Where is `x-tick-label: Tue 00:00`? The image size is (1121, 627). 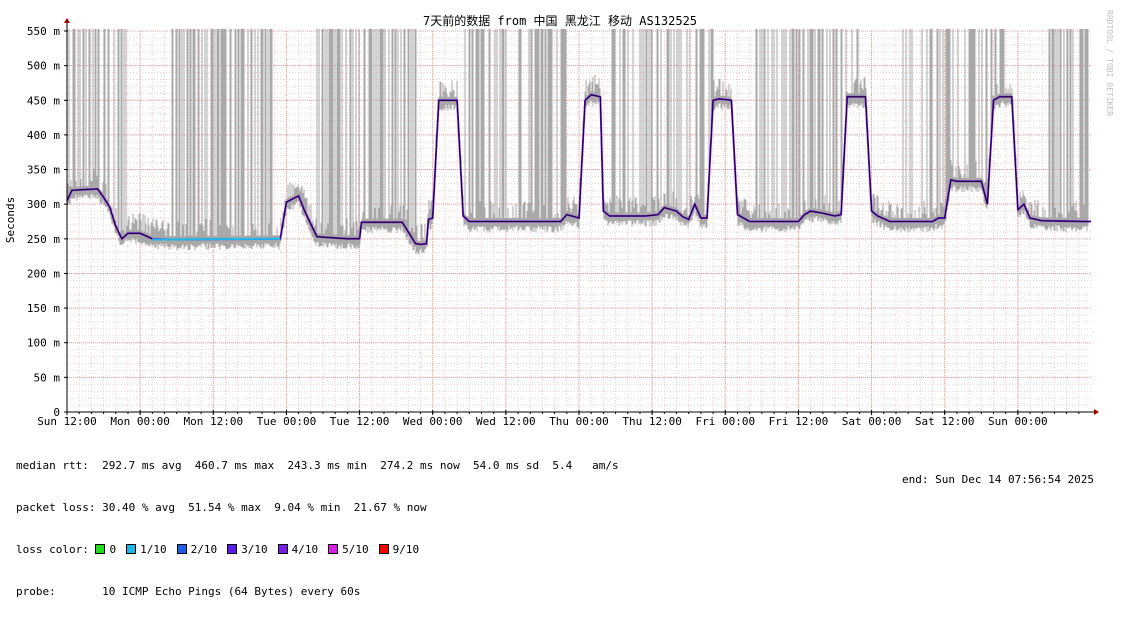
x-tick-label: Tue 00:00 is located at coordinates (287, 421).